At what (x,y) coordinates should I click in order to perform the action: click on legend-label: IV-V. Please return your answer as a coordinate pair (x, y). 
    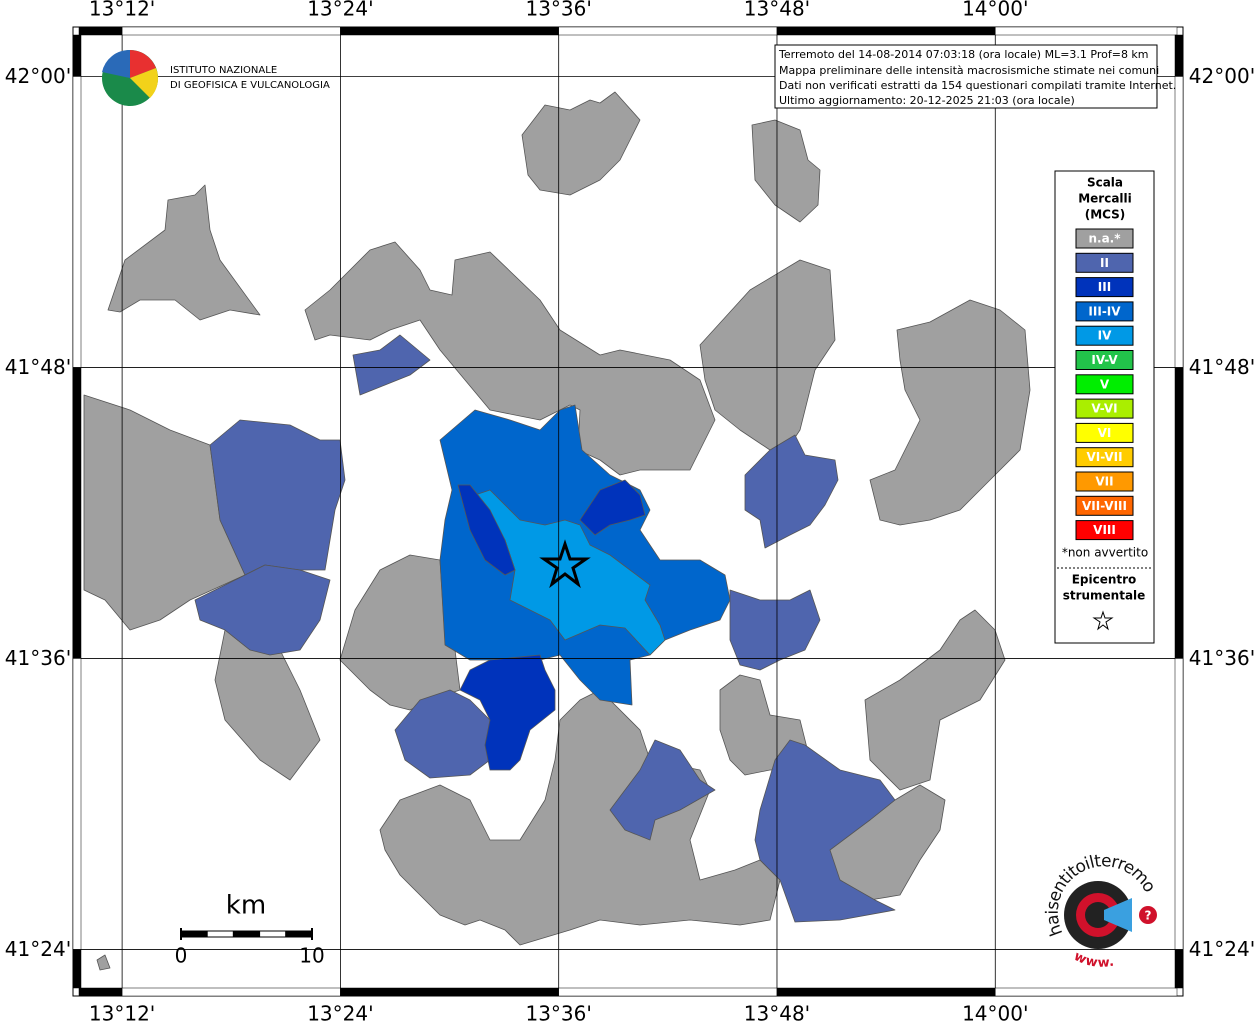
    Looking at the image, I should click on (1104, 360).